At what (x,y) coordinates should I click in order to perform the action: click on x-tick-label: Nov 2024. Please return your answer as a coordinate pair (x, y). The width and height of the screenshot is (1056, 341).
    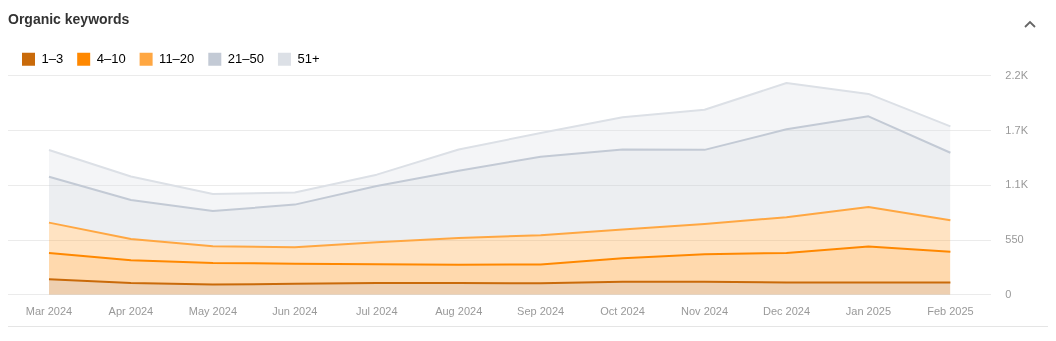
    Looking at the image, I should click on (705, 311).